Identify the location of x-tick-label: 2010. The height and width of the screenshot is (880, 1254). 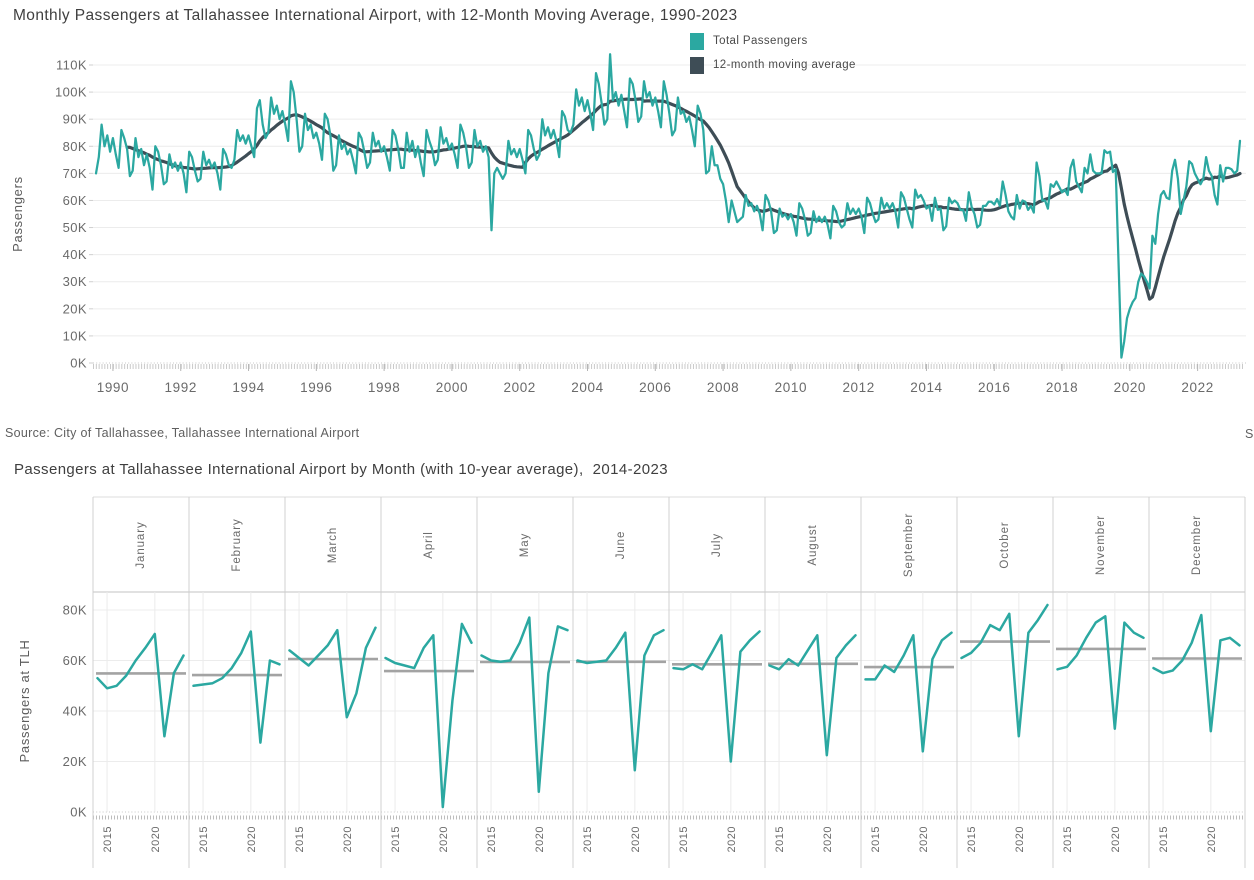
(791, 387).